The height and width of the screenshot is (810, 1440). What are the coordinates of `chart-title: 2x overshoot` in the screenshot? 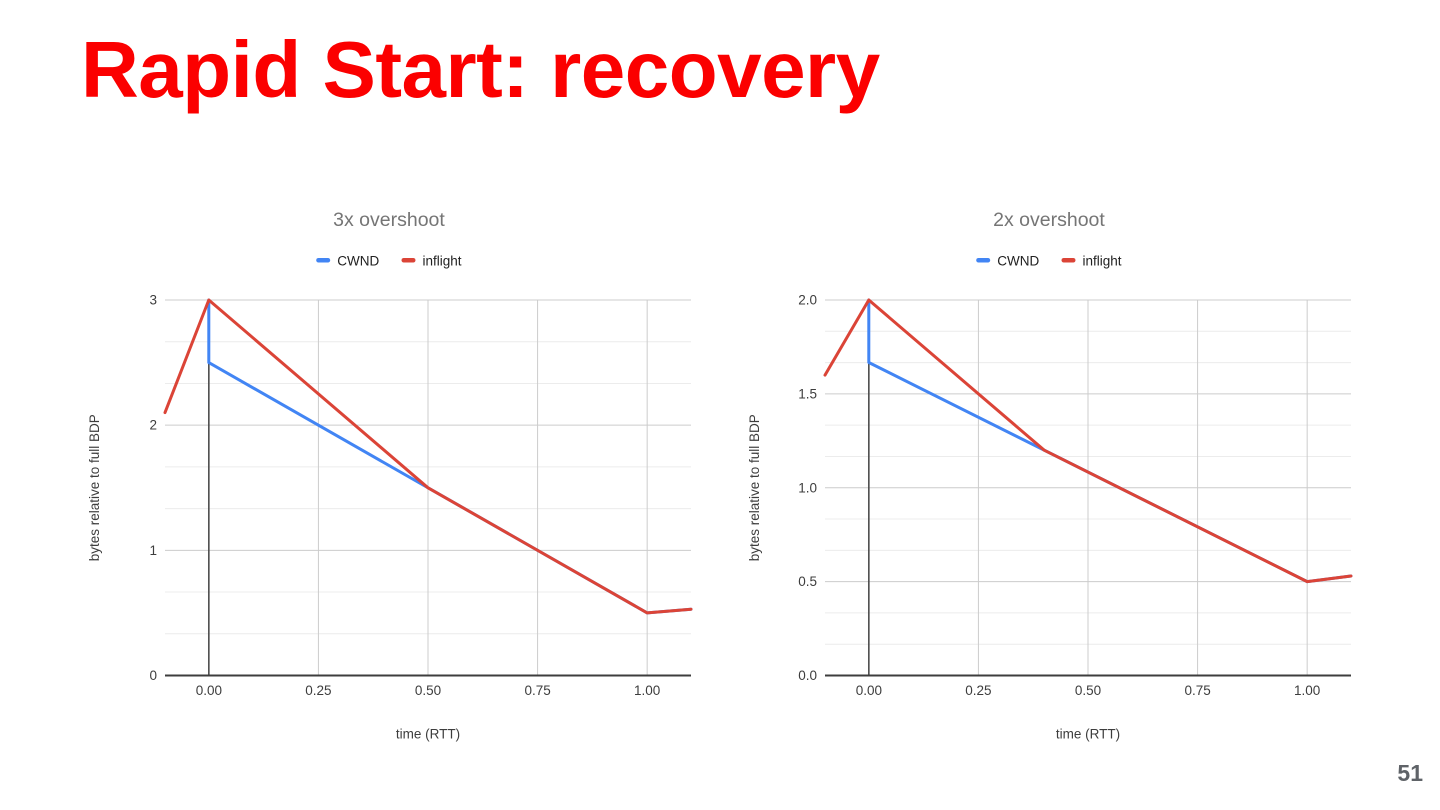 It's located at (1049, 220).